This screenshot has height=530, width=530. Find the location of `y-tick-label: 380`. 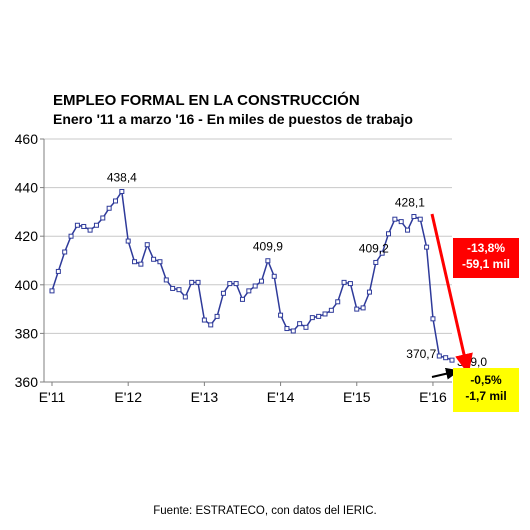

y-tick-label: 380 is located at coordinates (27, 333).